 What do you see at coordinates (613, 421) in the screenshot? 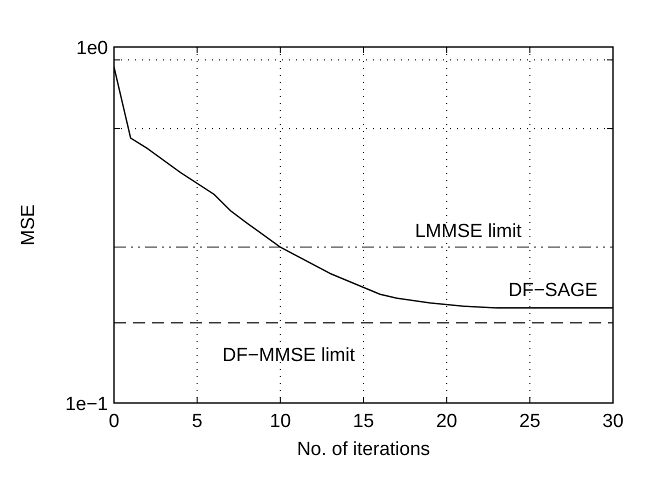
I see `x-tick-label: 30` at bounding box center [613, 421].